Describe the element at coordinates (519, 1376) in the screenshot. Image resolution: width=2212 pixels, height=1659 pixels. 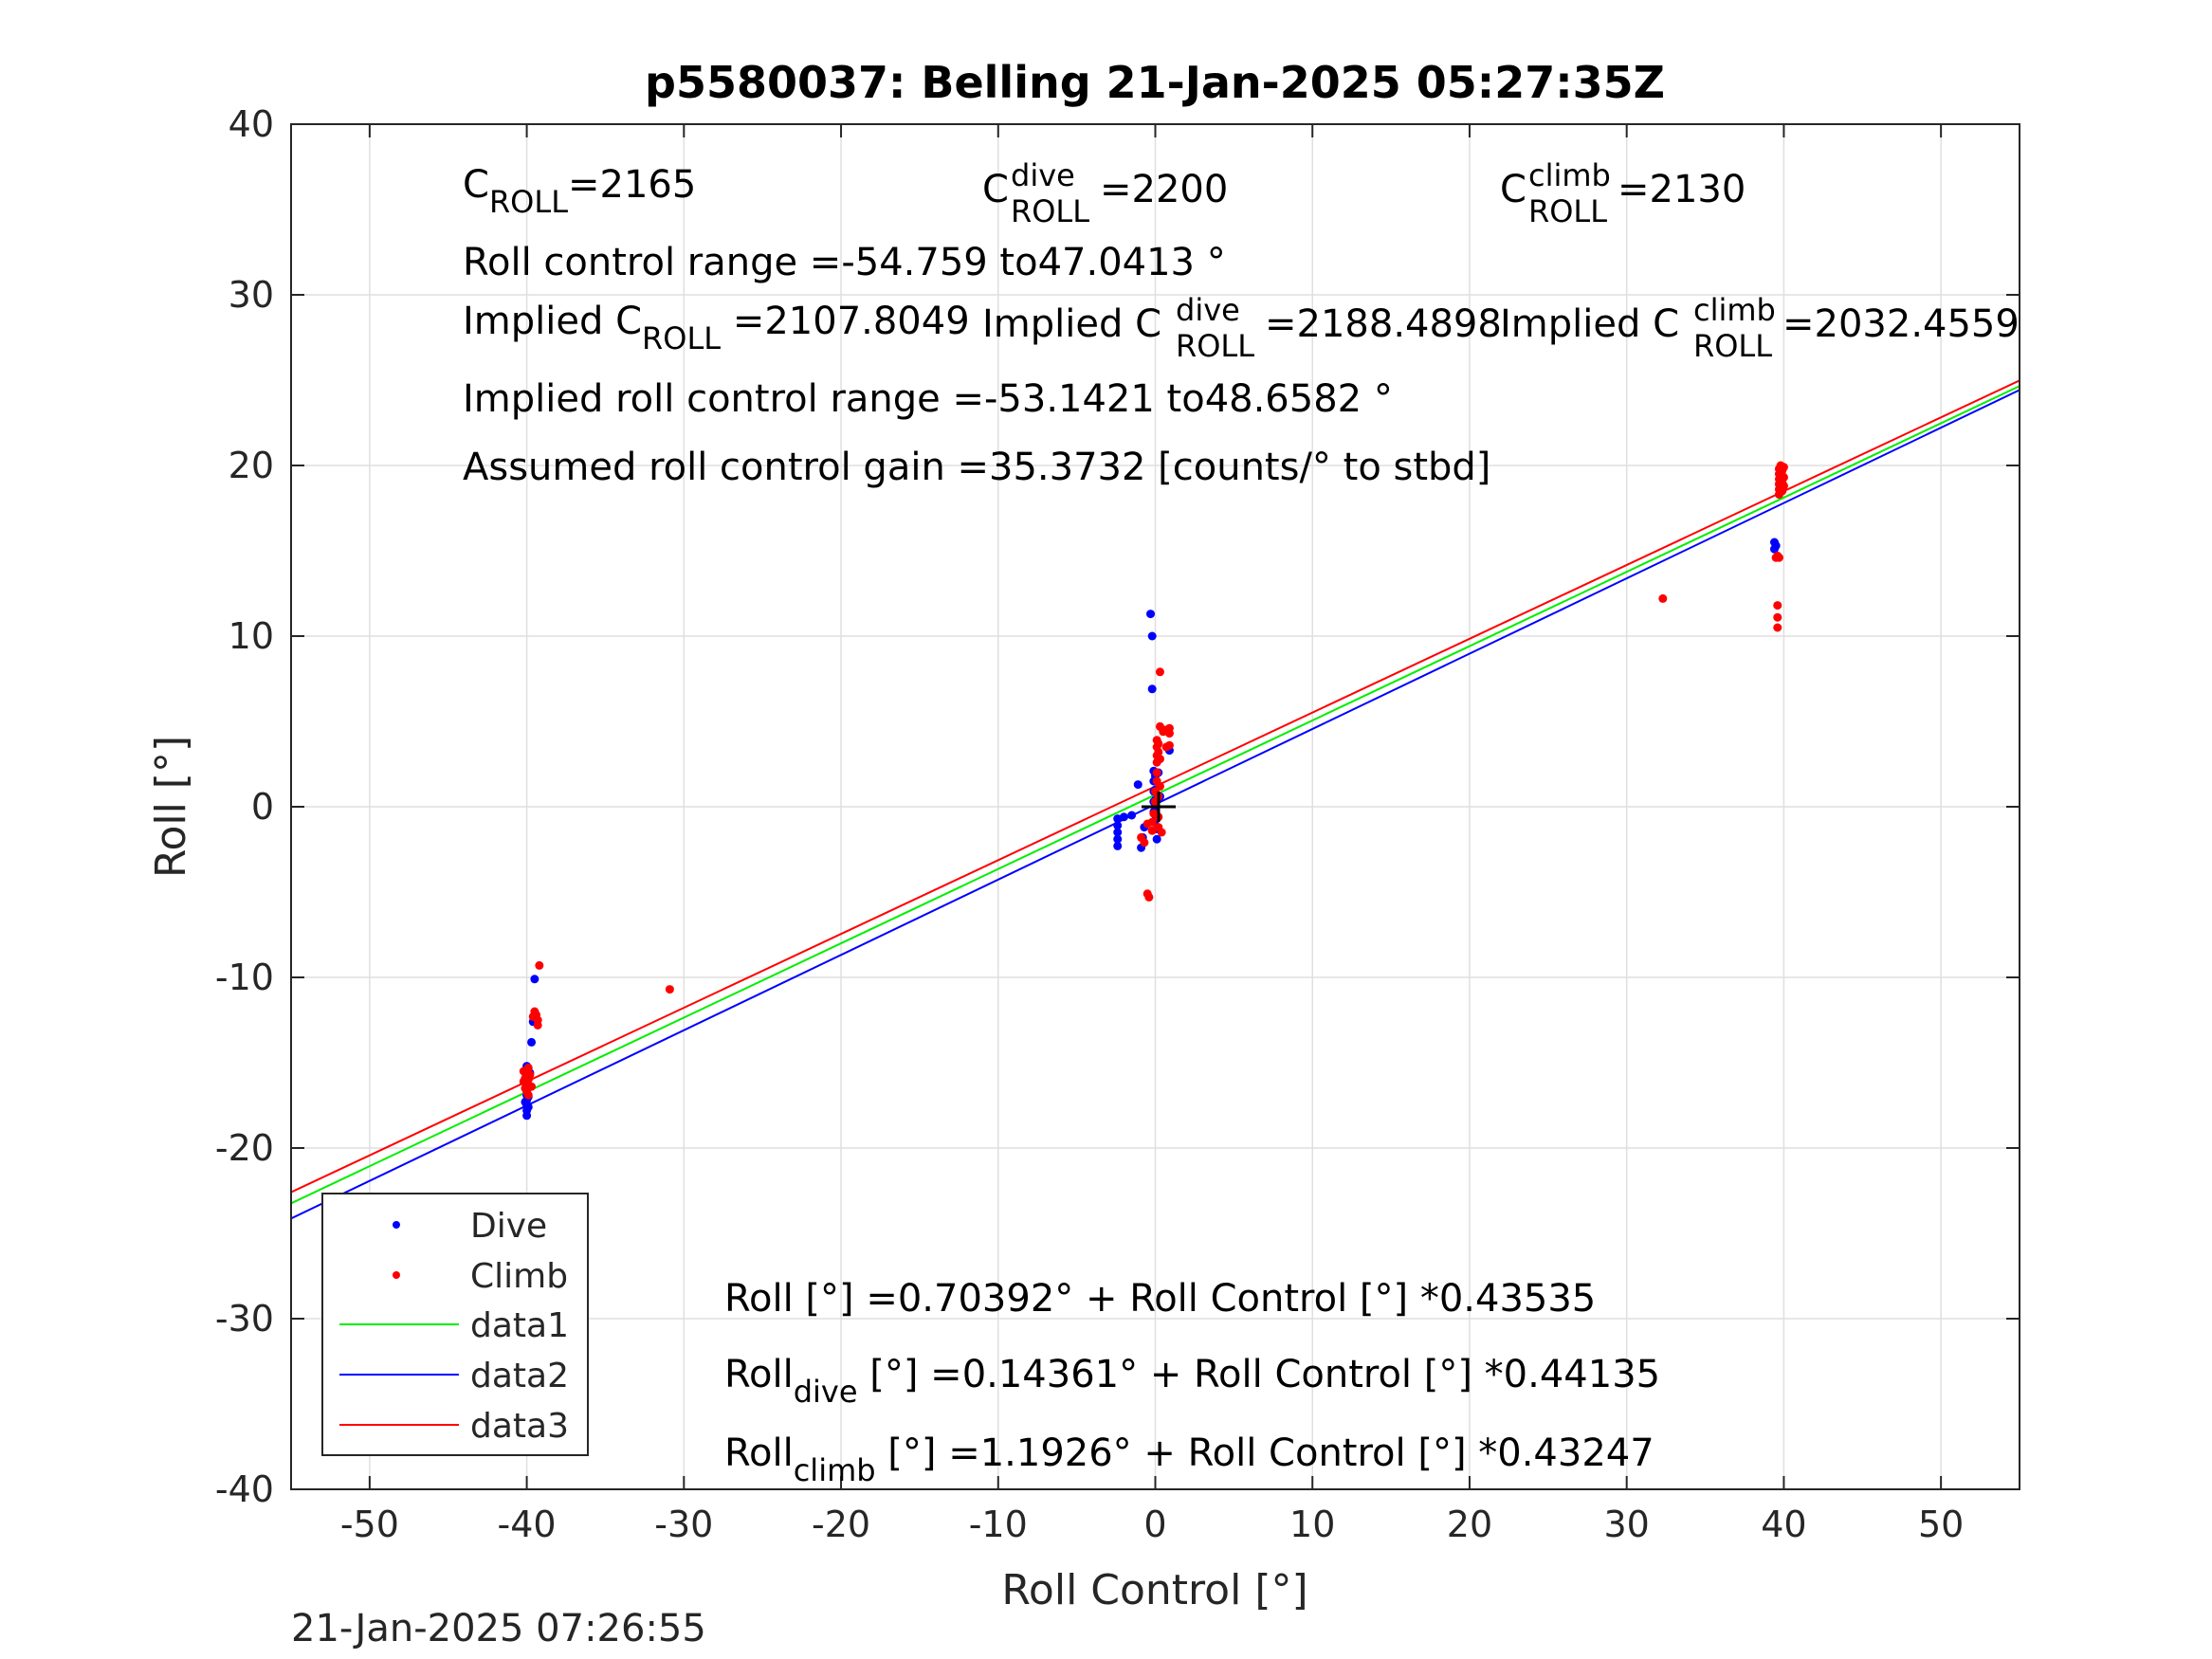
I see `legend-label-data2: data2` at that location.